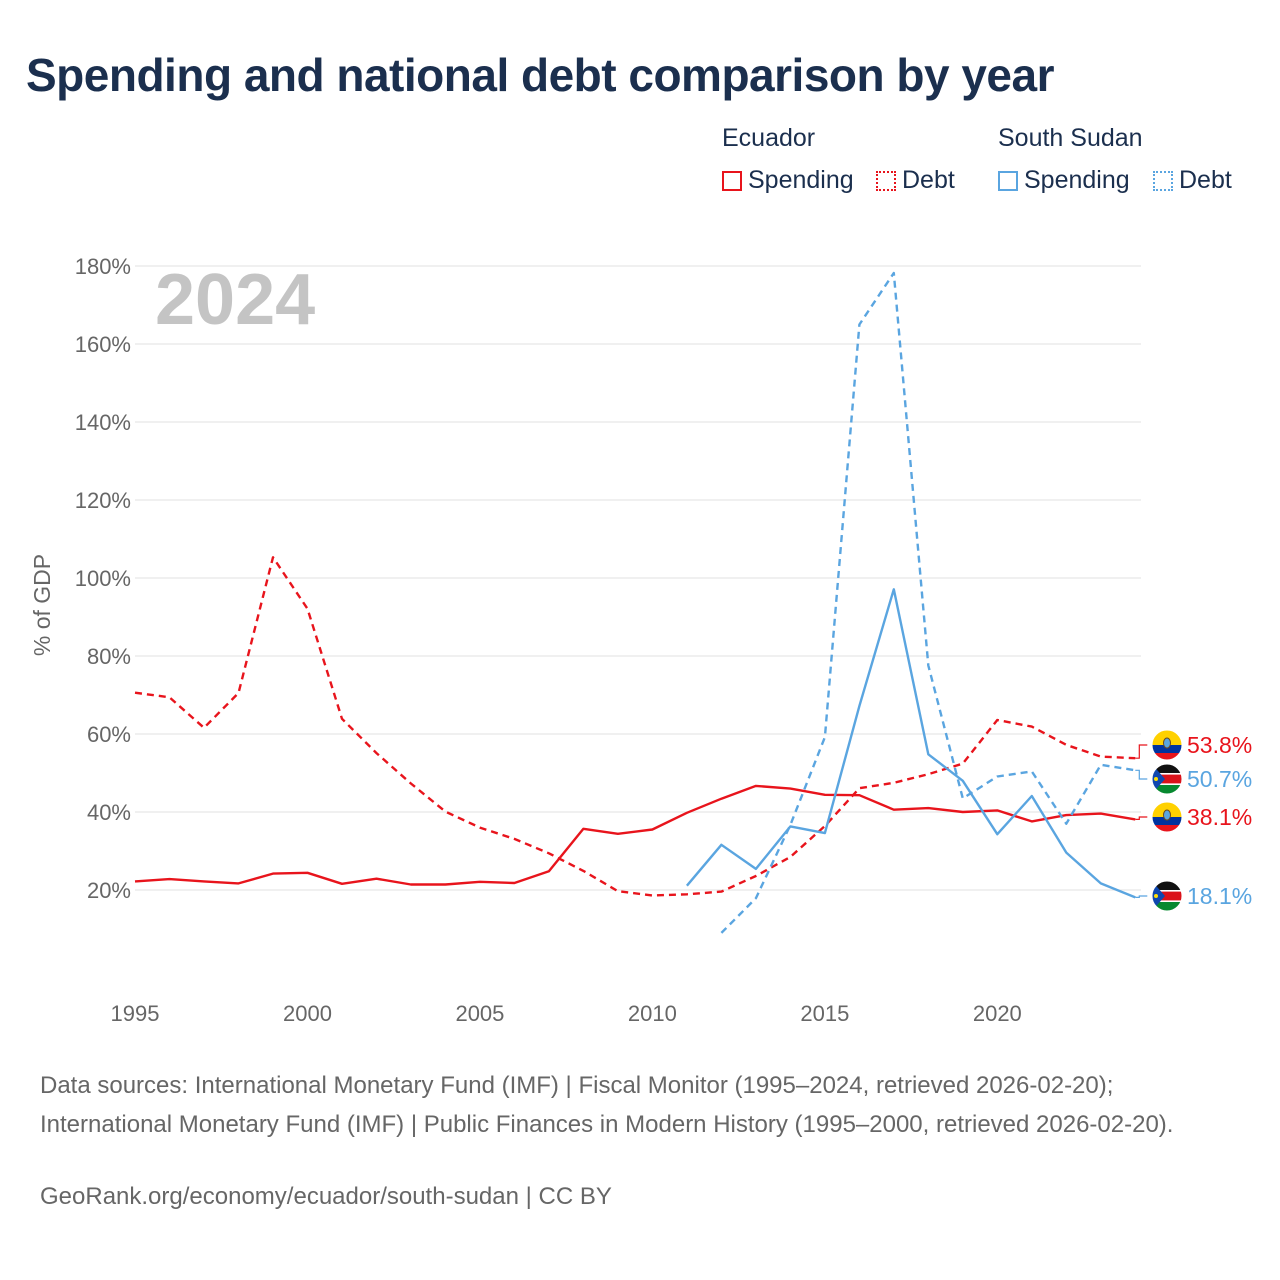 Image resolution: width=1280 pixels, height=1280 pixels. What do you see at coordinates (109, 890) in the screenshot?
I see `y-tick-label: 20%` at bounding box center [109, 890].